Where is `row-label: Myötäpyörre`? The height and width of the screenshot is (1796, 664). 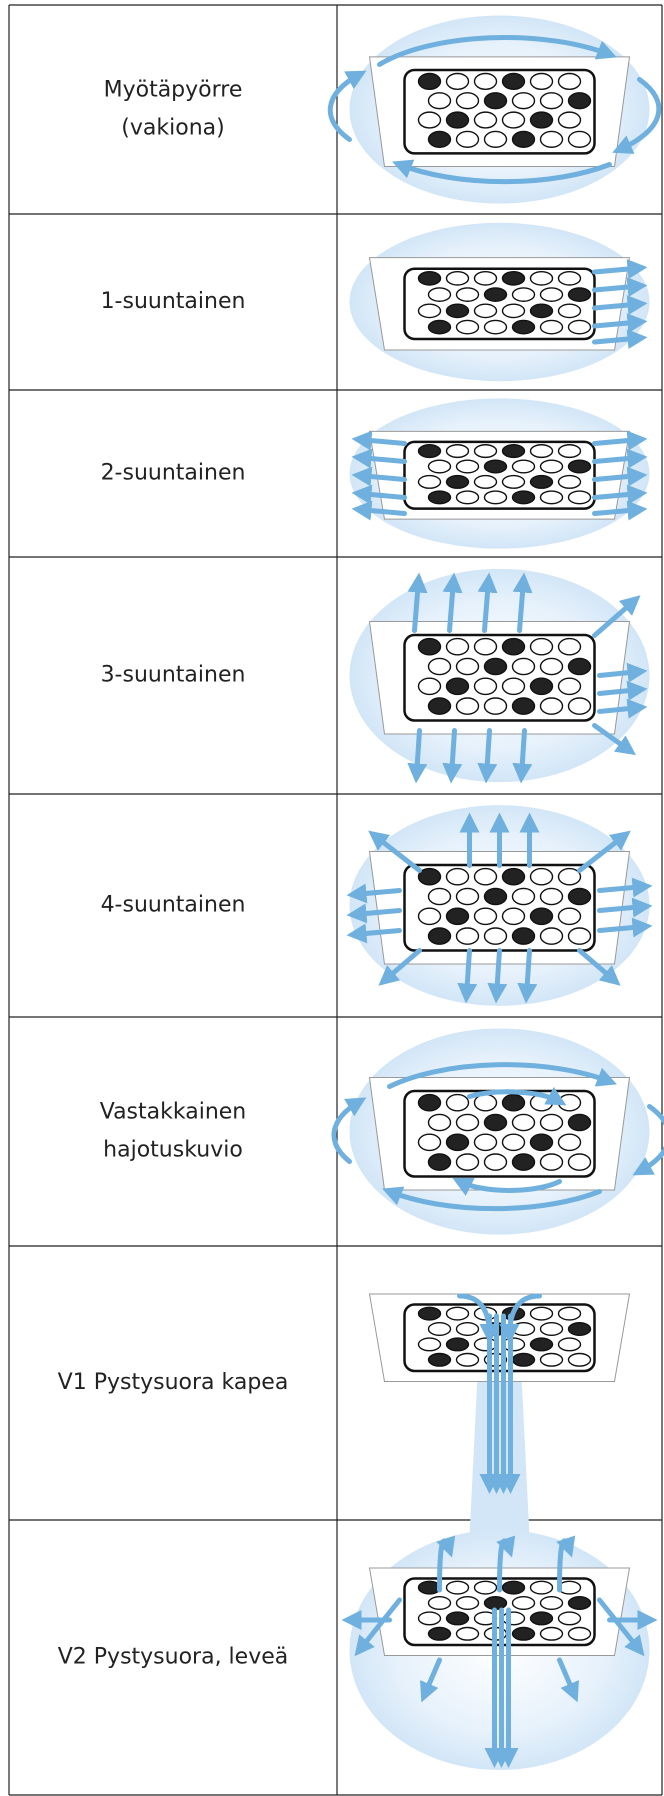 row-label: Myötäpyörre is located at coordinates (173, 90).